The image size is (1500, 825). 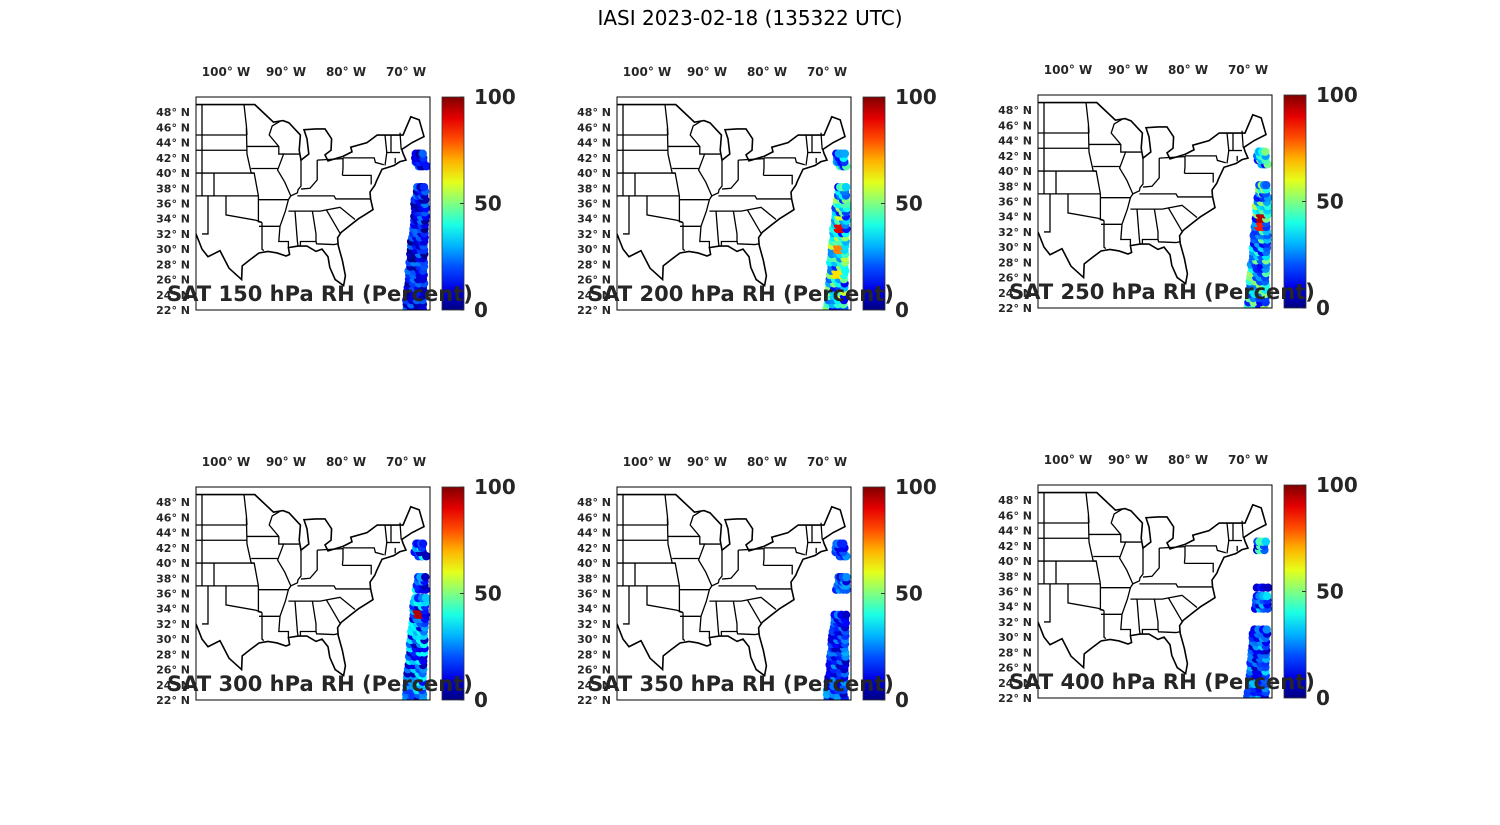 What do you see at coordinates (902, 700) in the screenshot?
I see `colorbar-tick-label: 0` at bounding box center [902, 700].